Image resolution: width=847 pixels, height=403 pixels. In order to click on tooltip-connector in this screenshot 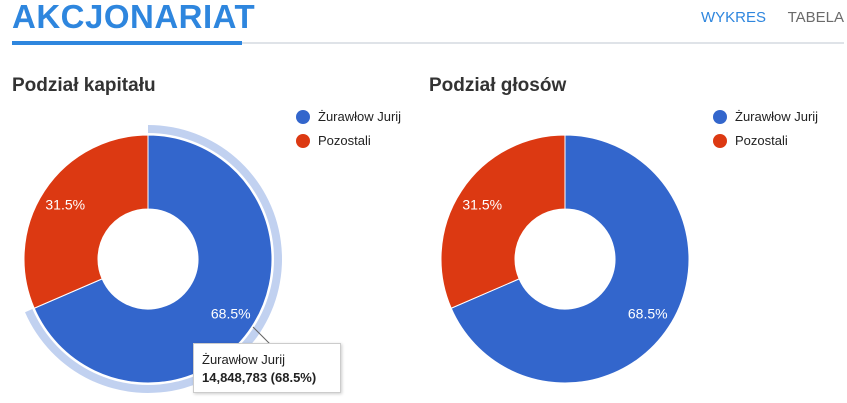, I will do `click(261, 335)`.